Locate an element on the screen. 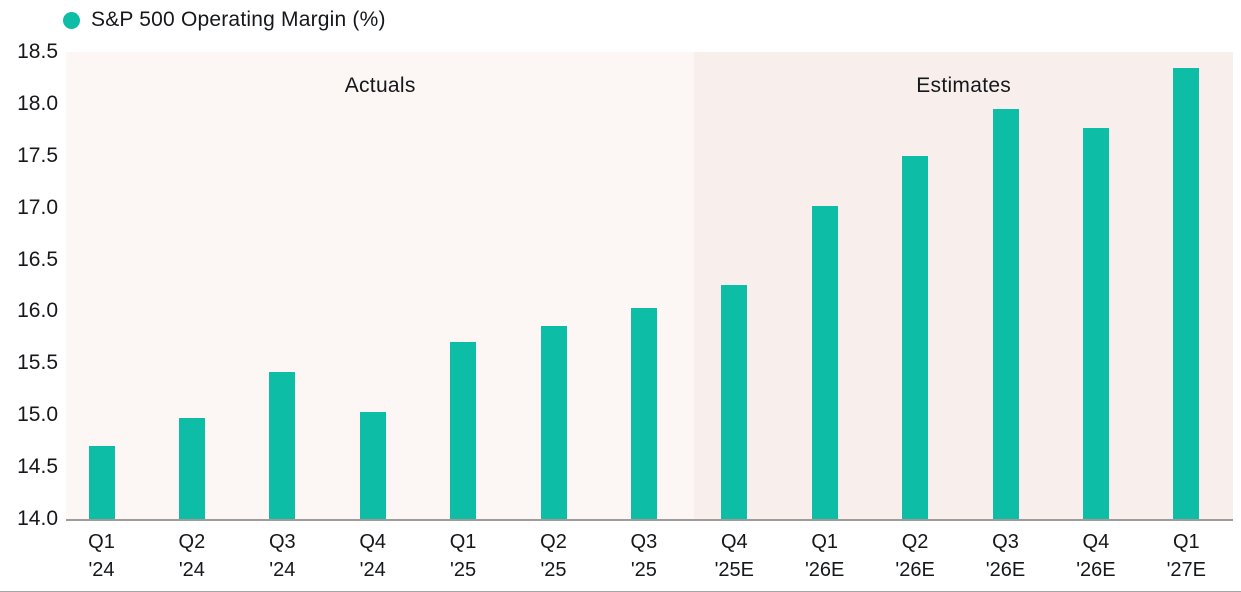 The height and width of the screenshot is (592, 1241). legend-label: S&P 500 Operating Margin (%) is located at coordinates (238, 19).